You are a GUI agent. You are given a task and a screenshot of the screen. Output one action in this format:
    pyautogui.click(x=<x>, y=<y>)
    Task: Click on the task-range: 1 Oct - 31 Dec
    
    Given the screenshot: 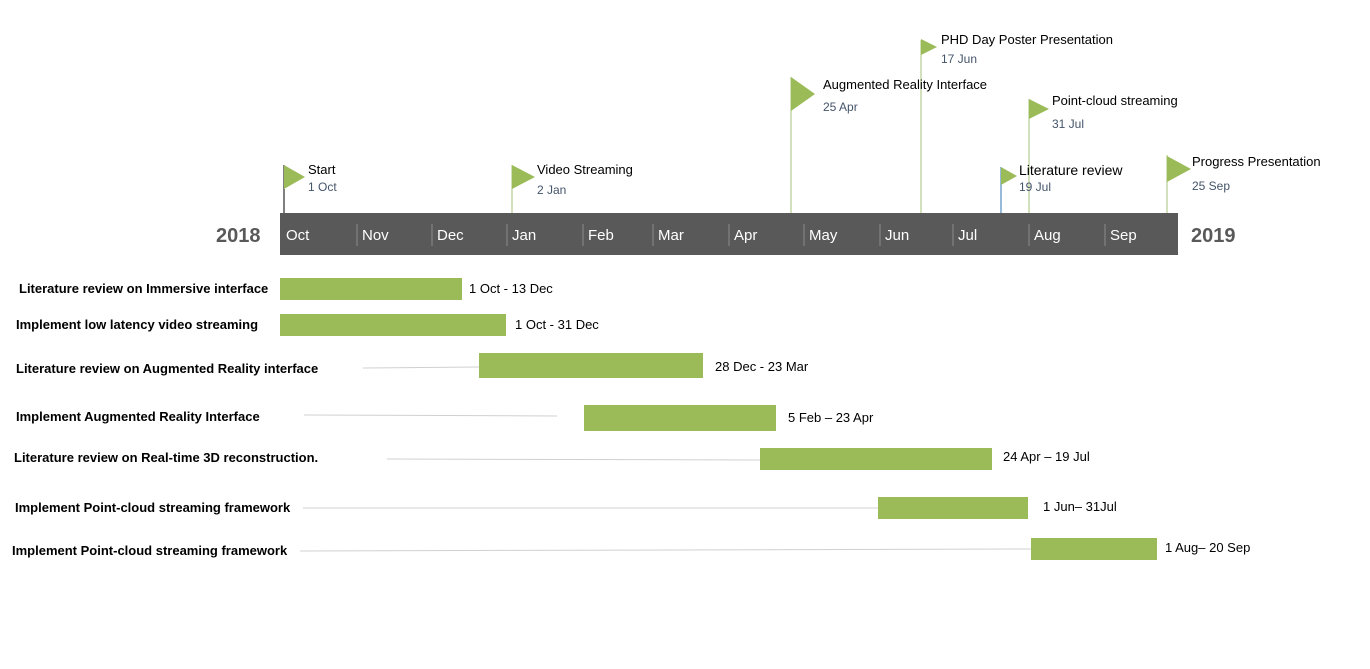 What is the action you would take?
    pyautogui.click(x=557, y=324)
    